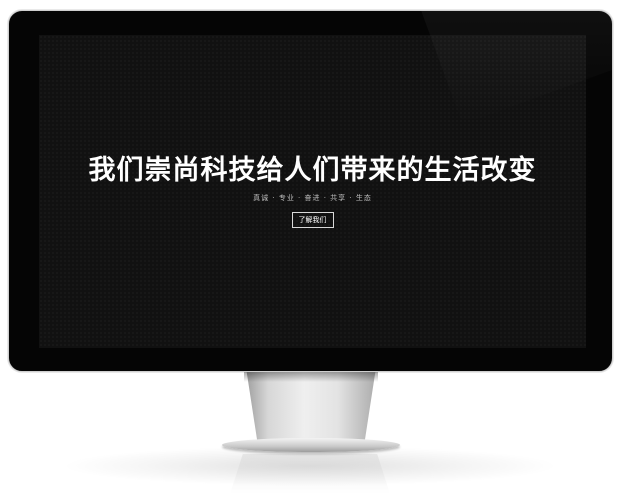 Image resolution: width=620 pixels, height=500 pixels. What do you see at coordinates (312, 170) in the screenshot?
I see `hero-title: 我们崇尚科技给人们带来的生活改变` at bounding box center [312, 170].